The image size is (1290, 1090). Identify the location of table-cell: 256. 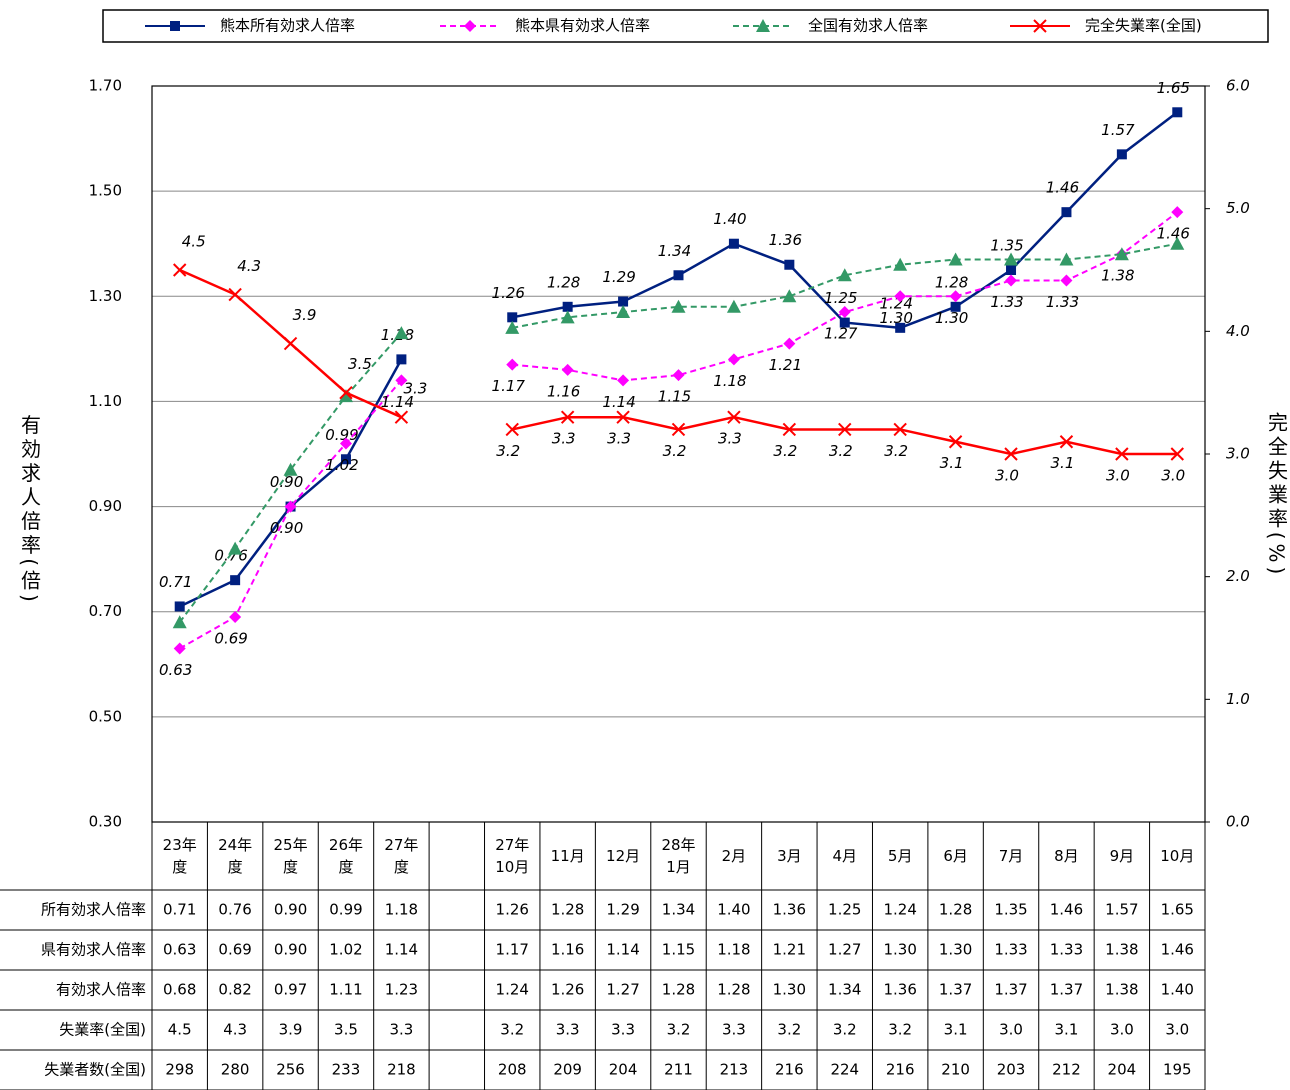
(290, 1070).